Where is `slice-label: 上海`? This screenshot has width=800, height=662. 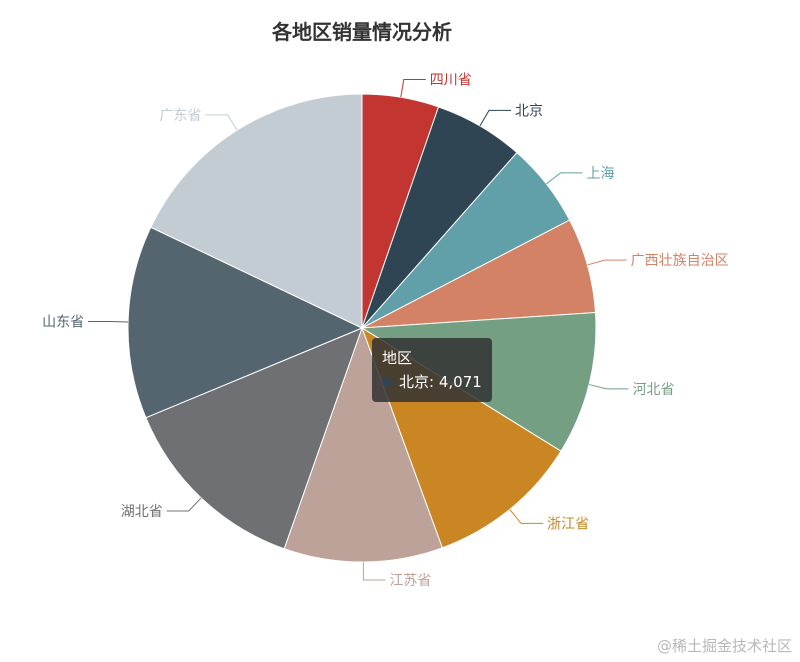
slice-label: 上海 is located at coordinates (601, 174).